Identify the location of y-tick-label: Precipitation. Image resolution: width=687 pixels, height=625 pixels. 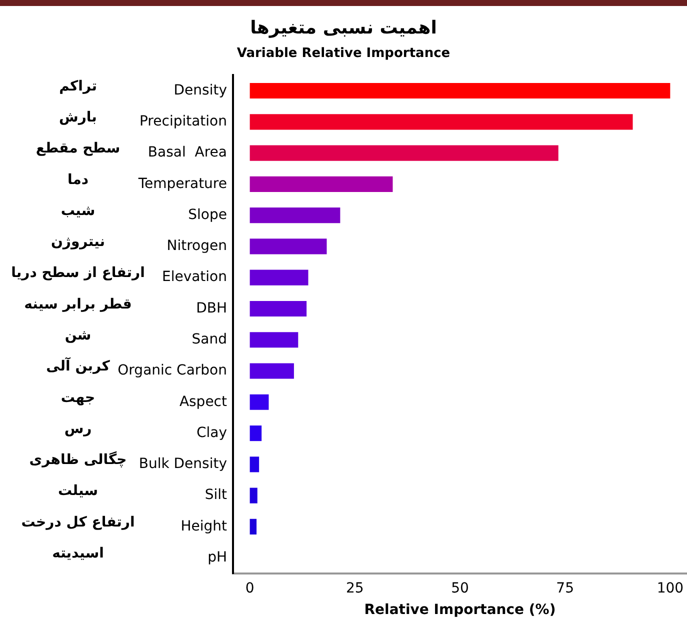
(183, 122).